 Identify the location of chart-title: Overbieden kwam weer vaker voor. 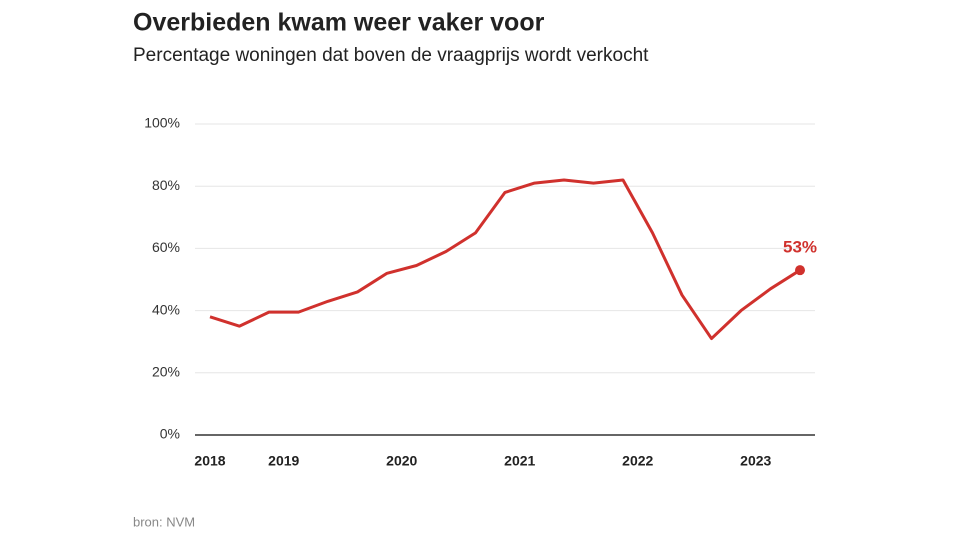
(339, 23).